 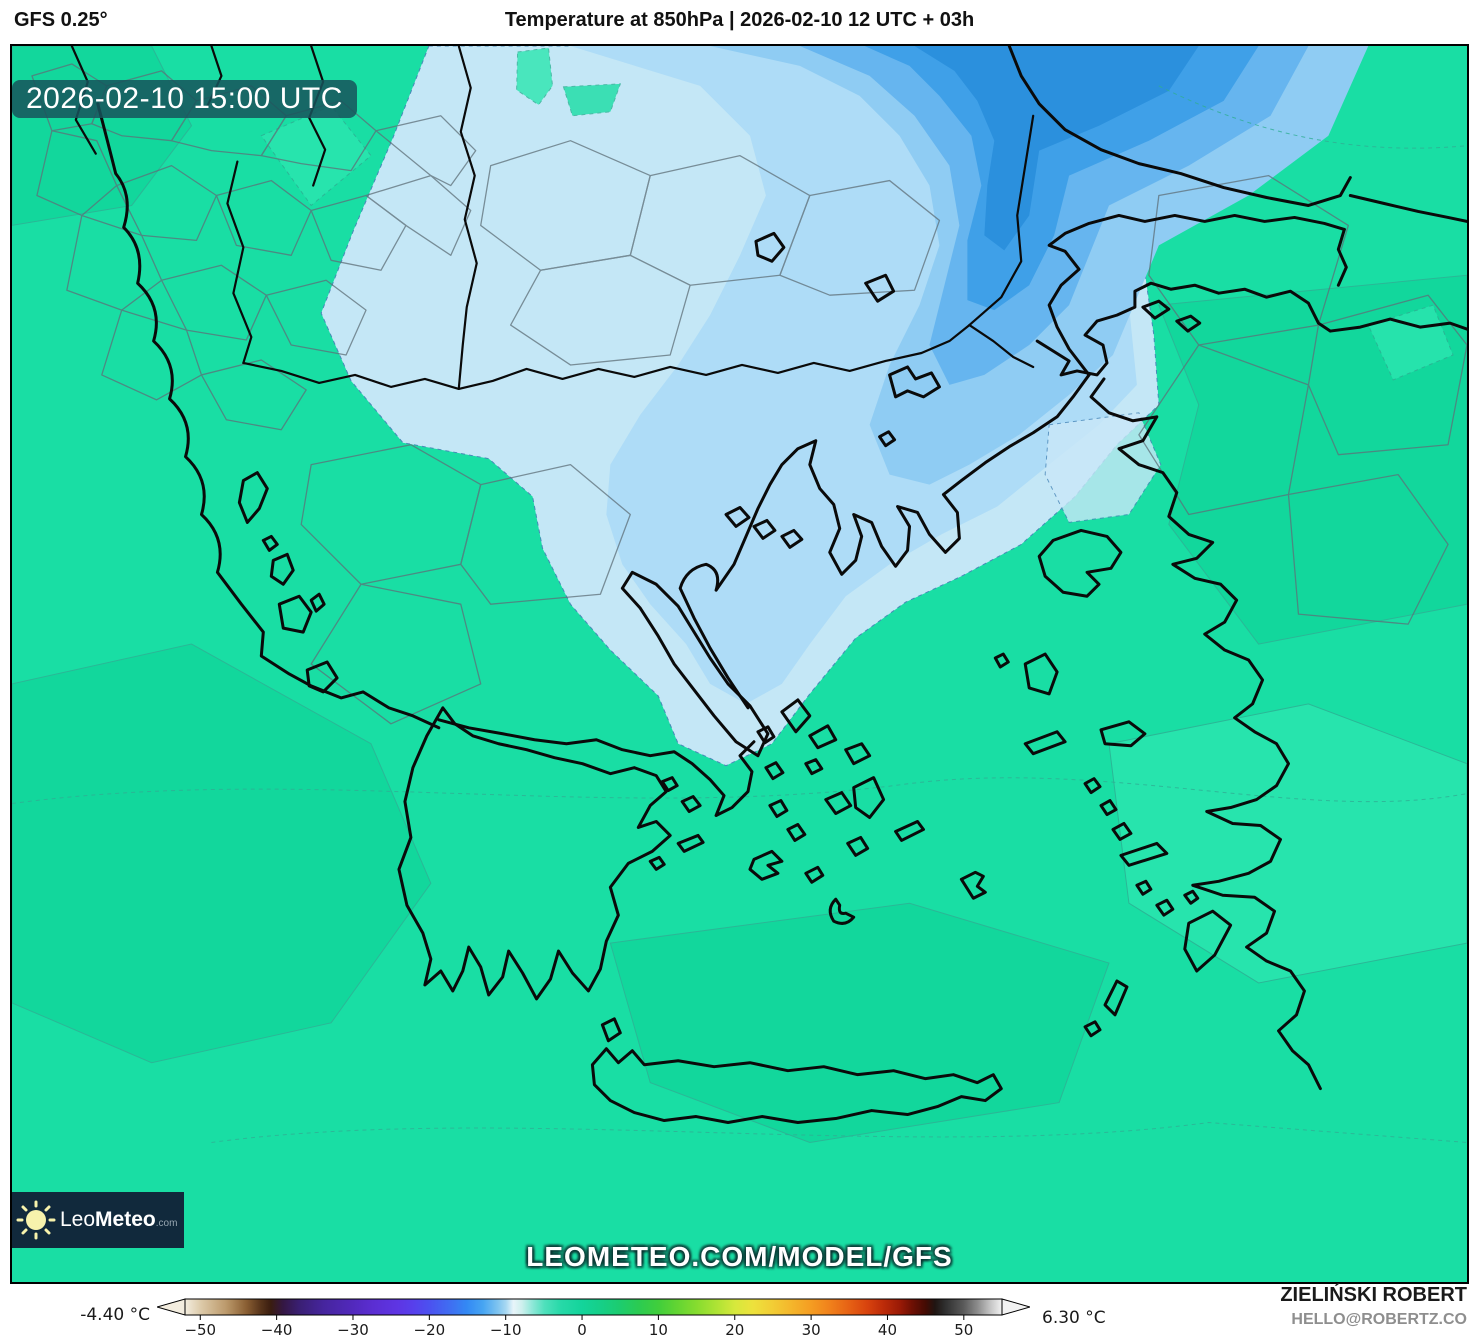 I want to click on darkest-blue-area, so click(x=1056, y=148).